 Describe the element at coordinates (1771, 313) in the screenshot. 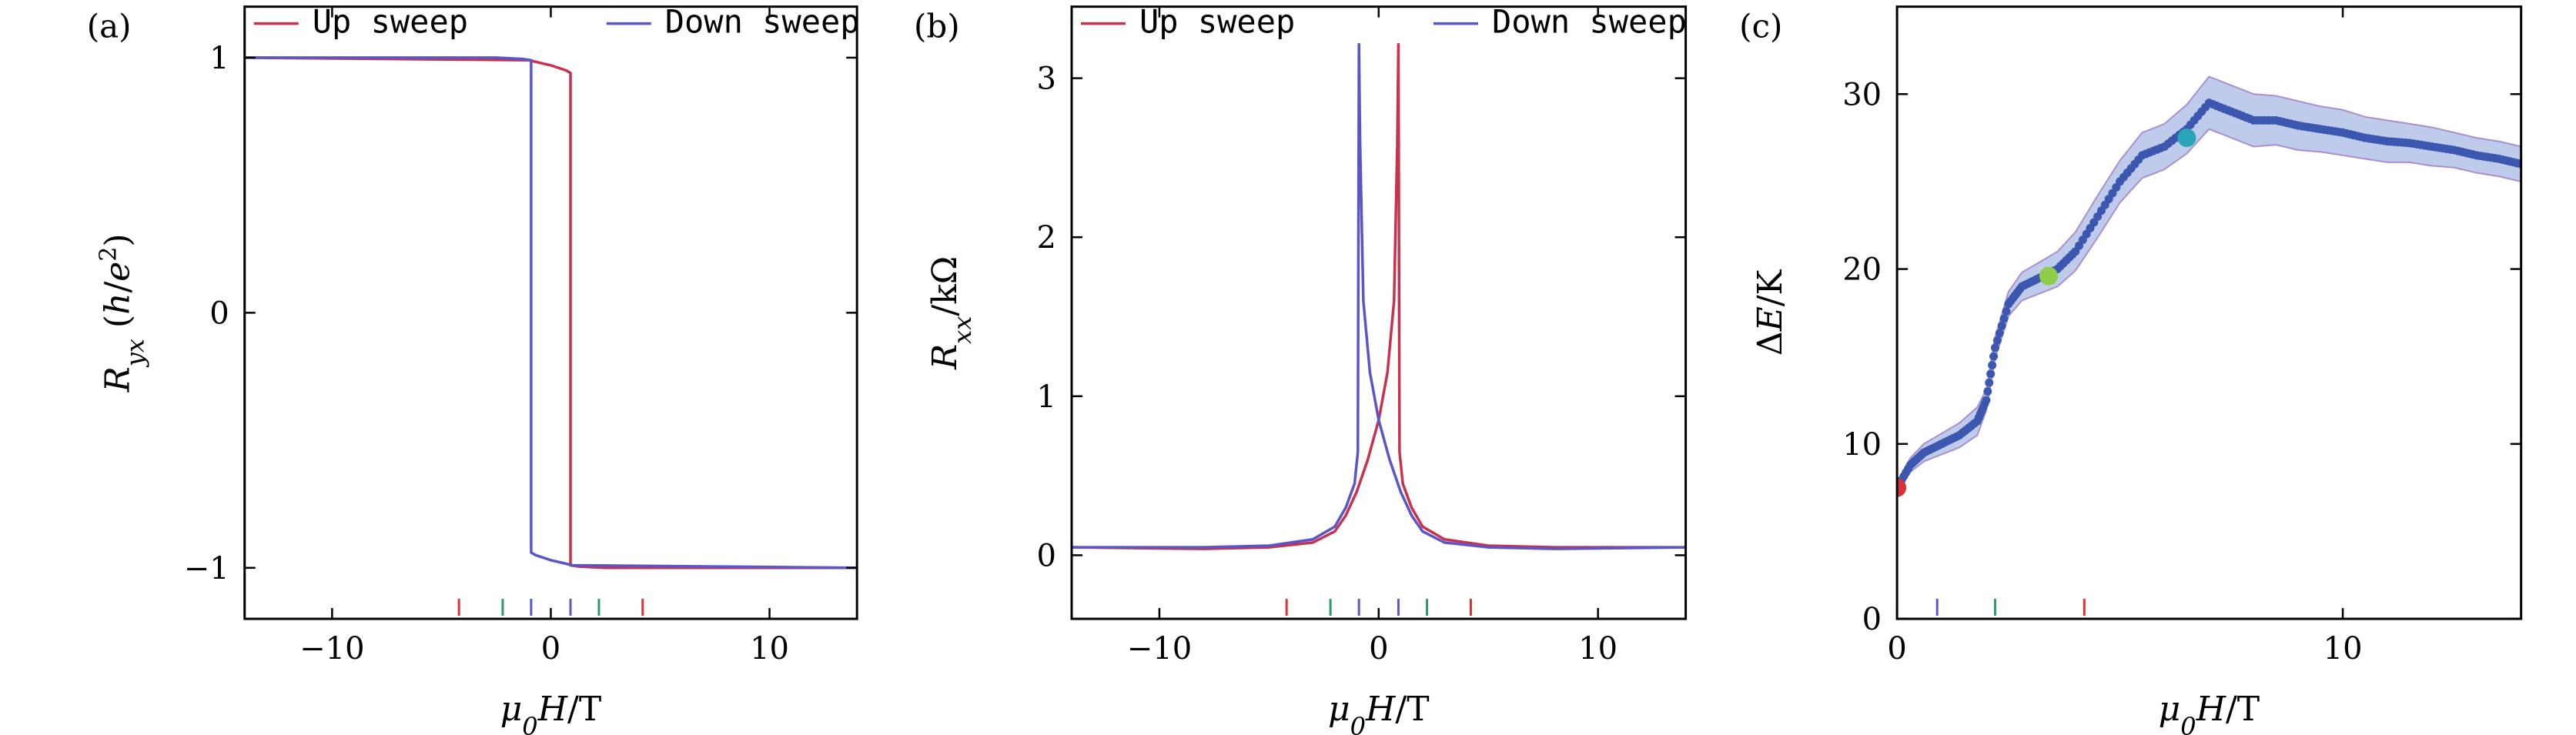

I see `y-axis-label: ΔE/K` at that location.